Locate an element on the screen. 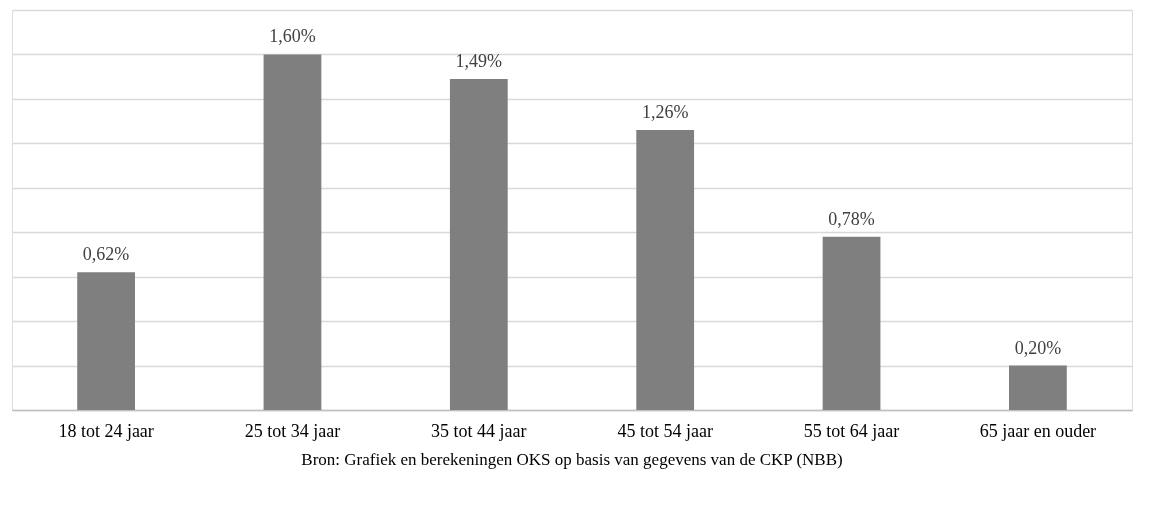 The height and width of the screenshot is (514, 1154). x-tick-label: 35 tot 44 jaar is located at coordinates (479, 430).